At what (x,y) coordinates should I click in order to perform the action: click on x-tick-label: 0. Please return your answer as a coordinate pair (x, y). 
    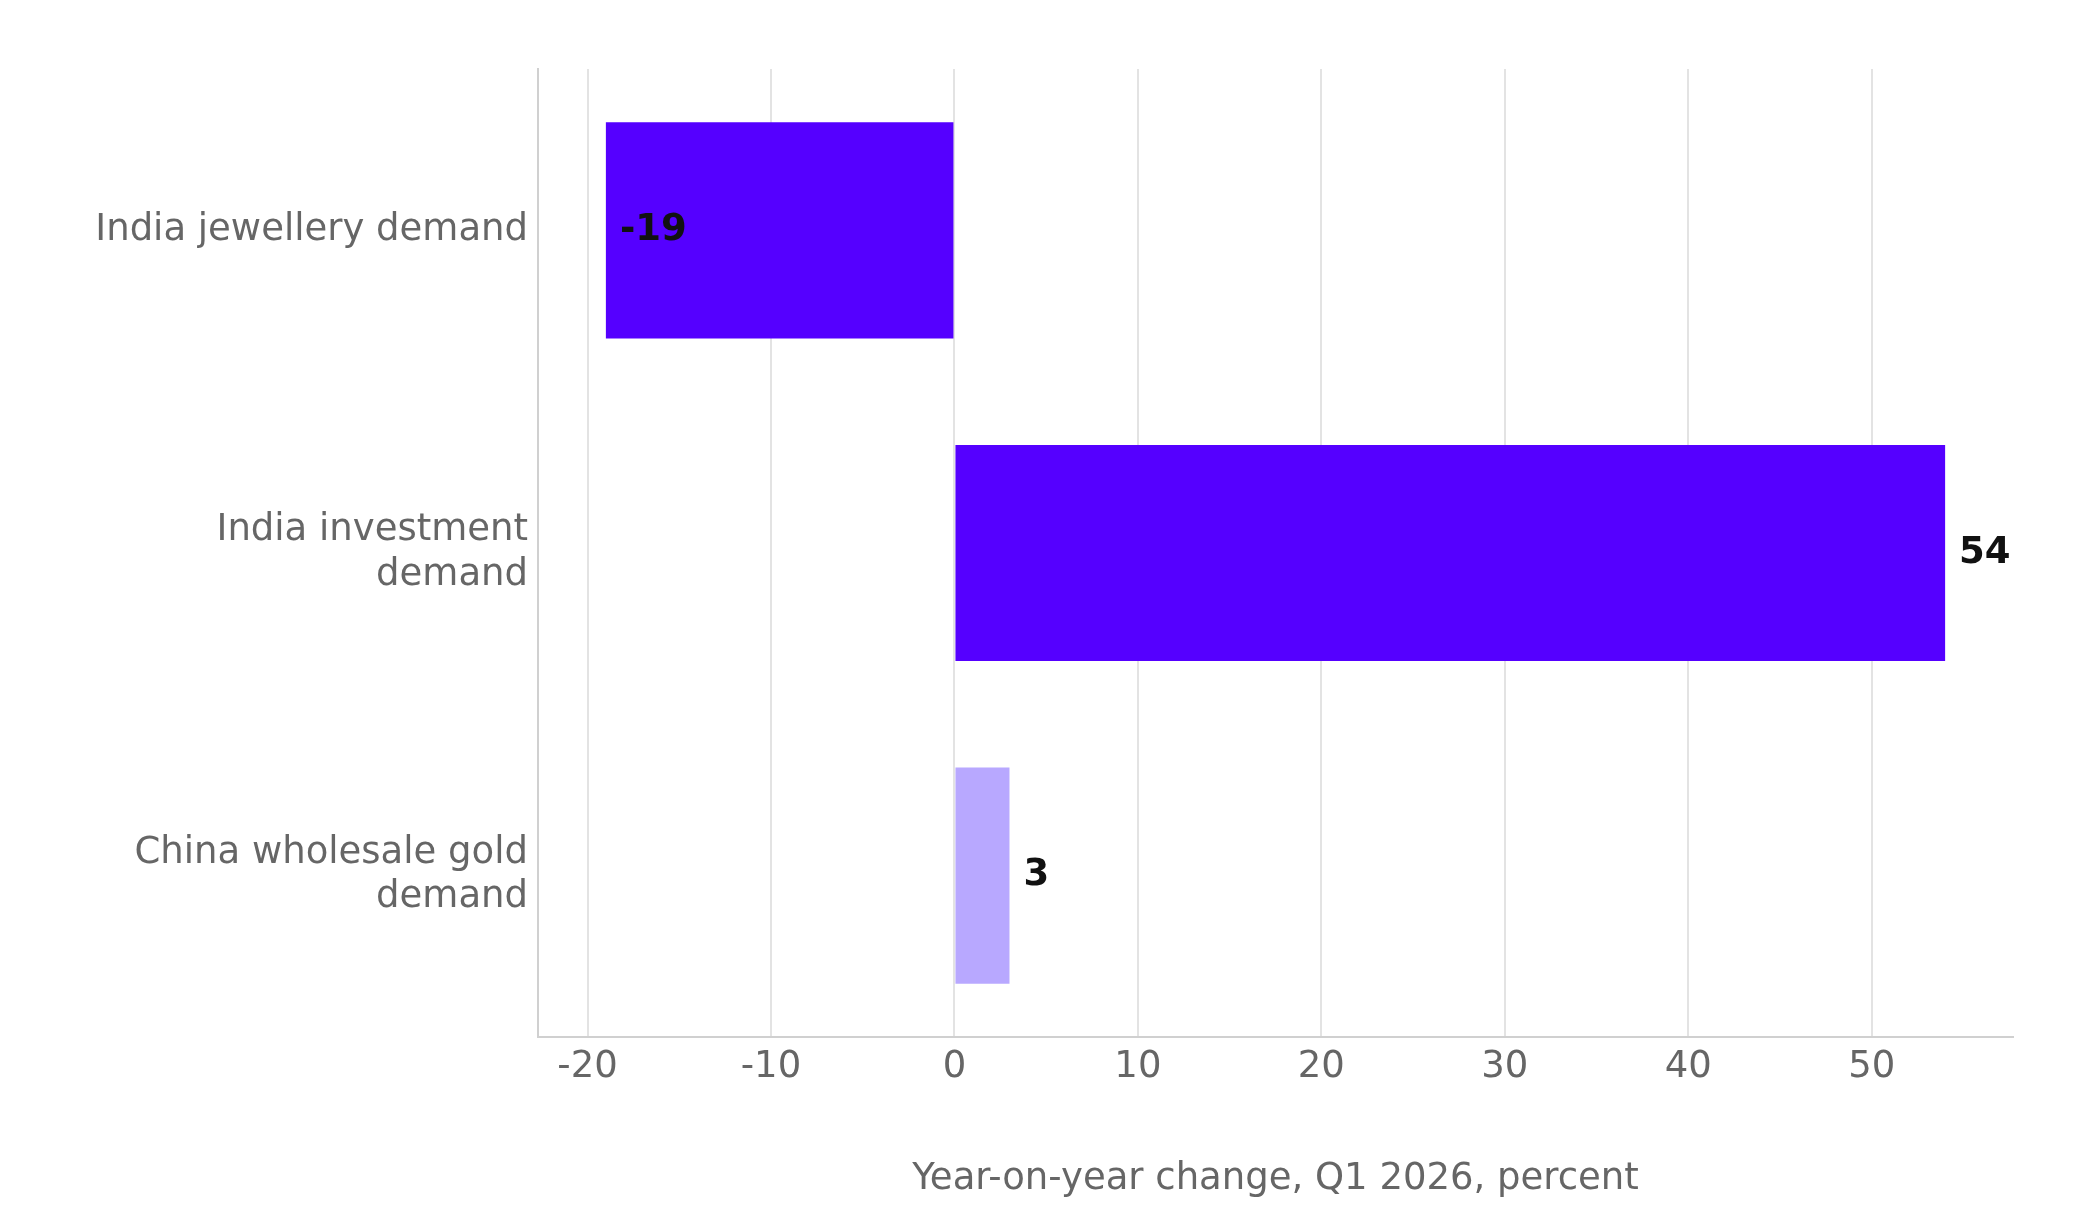
    Looking at the image, I should click on (954, 1064).